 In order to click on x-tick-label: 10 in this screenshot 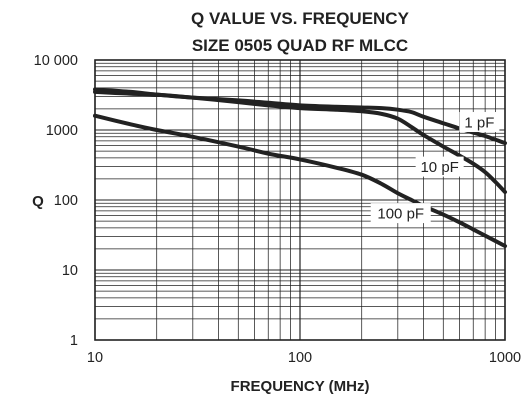, I will do `click(95, 358)`.